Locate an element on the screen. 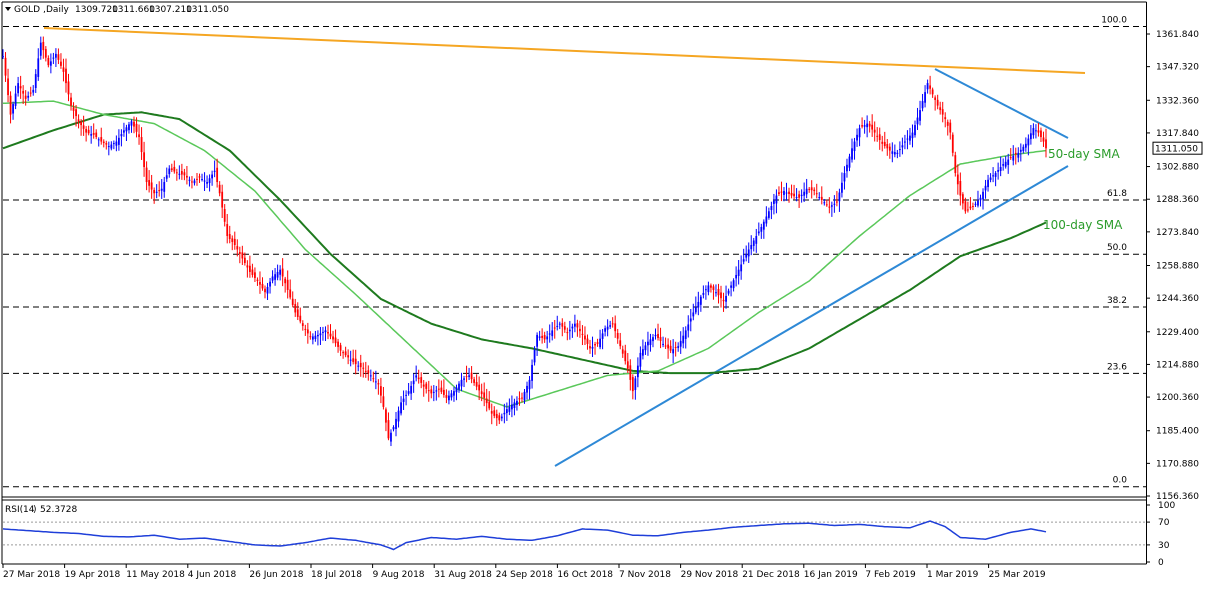  fib-level-label: 23.6 is located at coordinates (1117, 367).